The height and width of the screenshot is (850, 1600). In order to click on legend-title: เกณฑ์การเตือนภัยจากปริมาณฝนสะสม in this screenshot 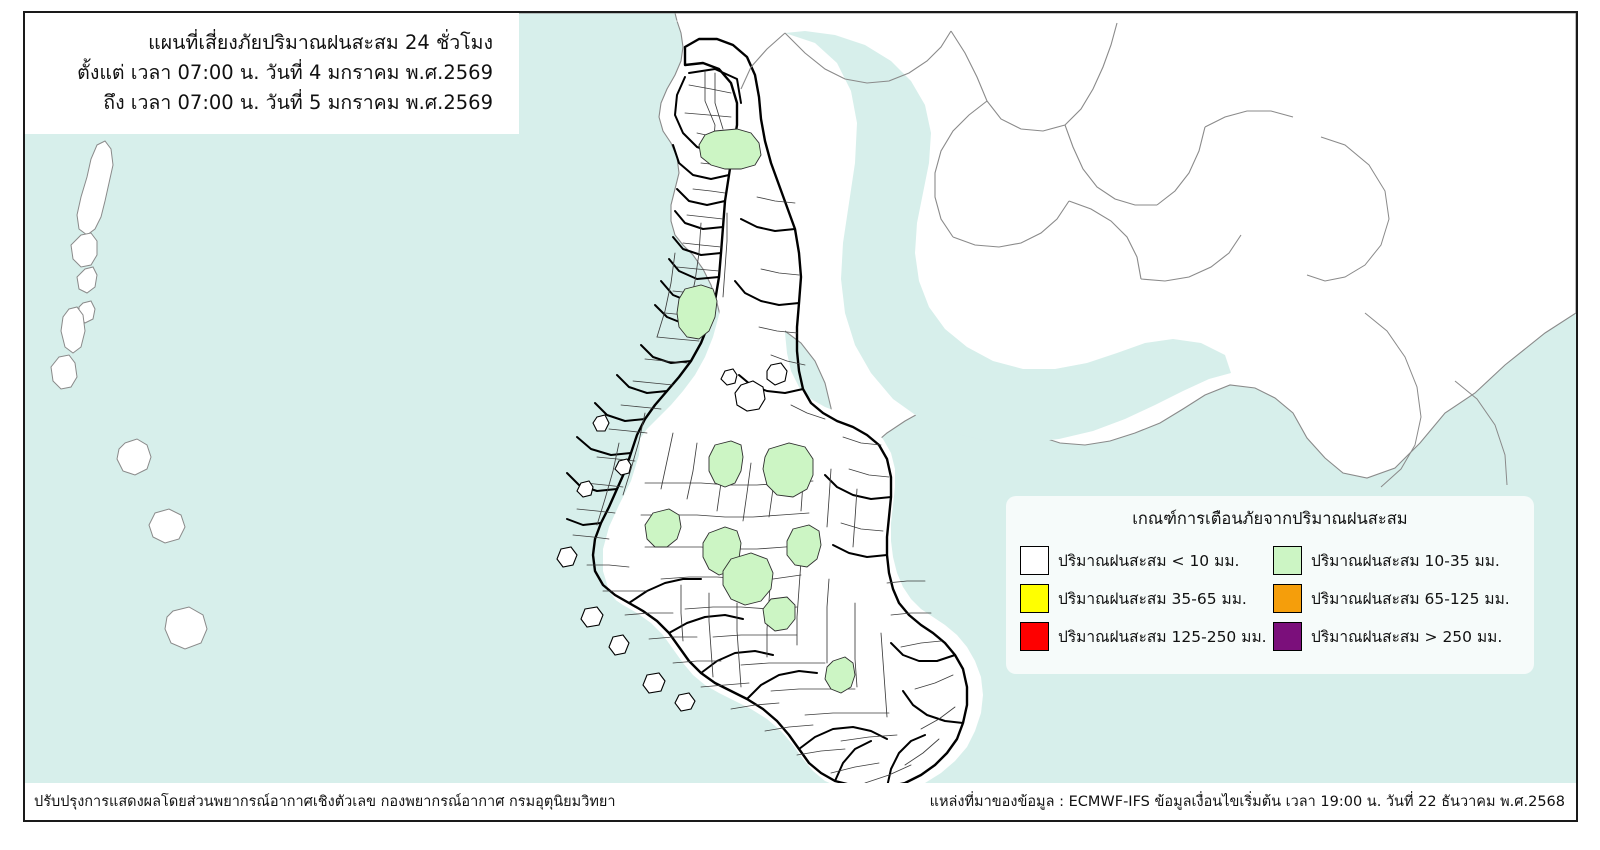, I will do `click(1270, 518)`.